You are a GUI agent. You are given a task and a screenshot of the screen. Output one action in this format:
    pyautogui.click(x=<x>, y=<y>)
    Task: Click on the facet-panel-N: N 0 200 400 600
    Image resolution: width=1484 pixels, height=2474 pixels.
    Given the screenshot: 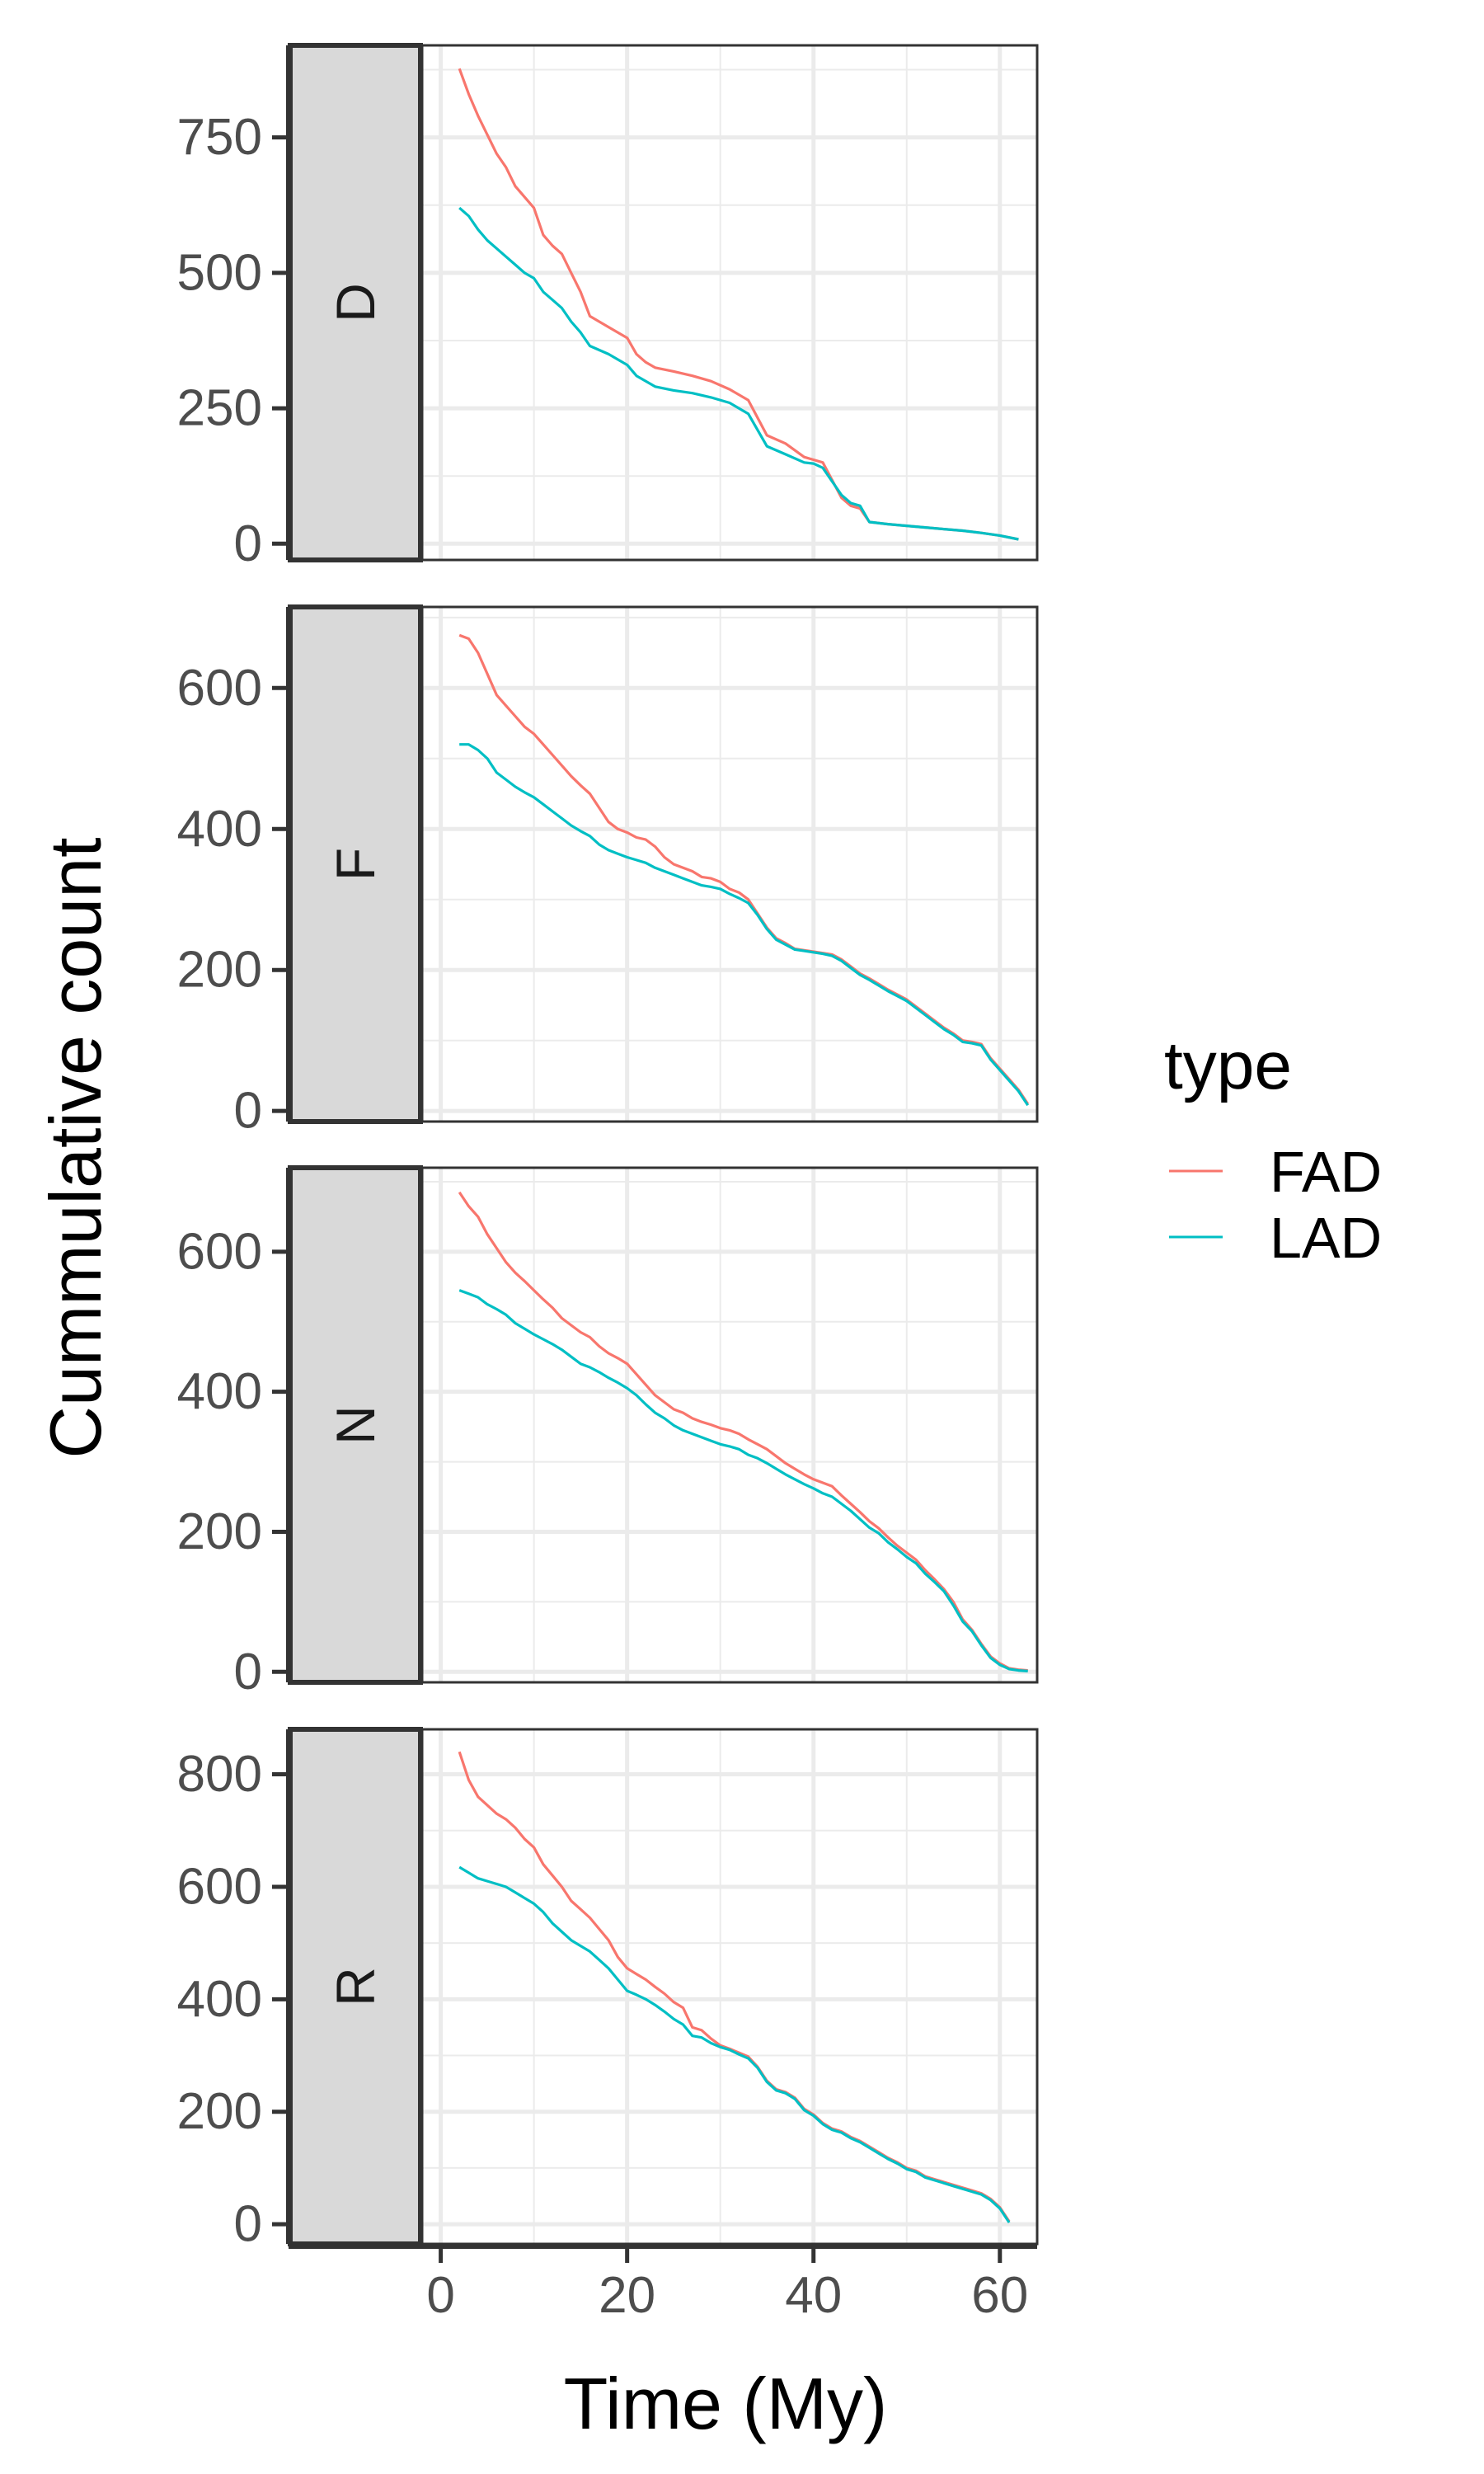 What is the action you would take?
    pyautogui.click(x=608, y=1432)
    